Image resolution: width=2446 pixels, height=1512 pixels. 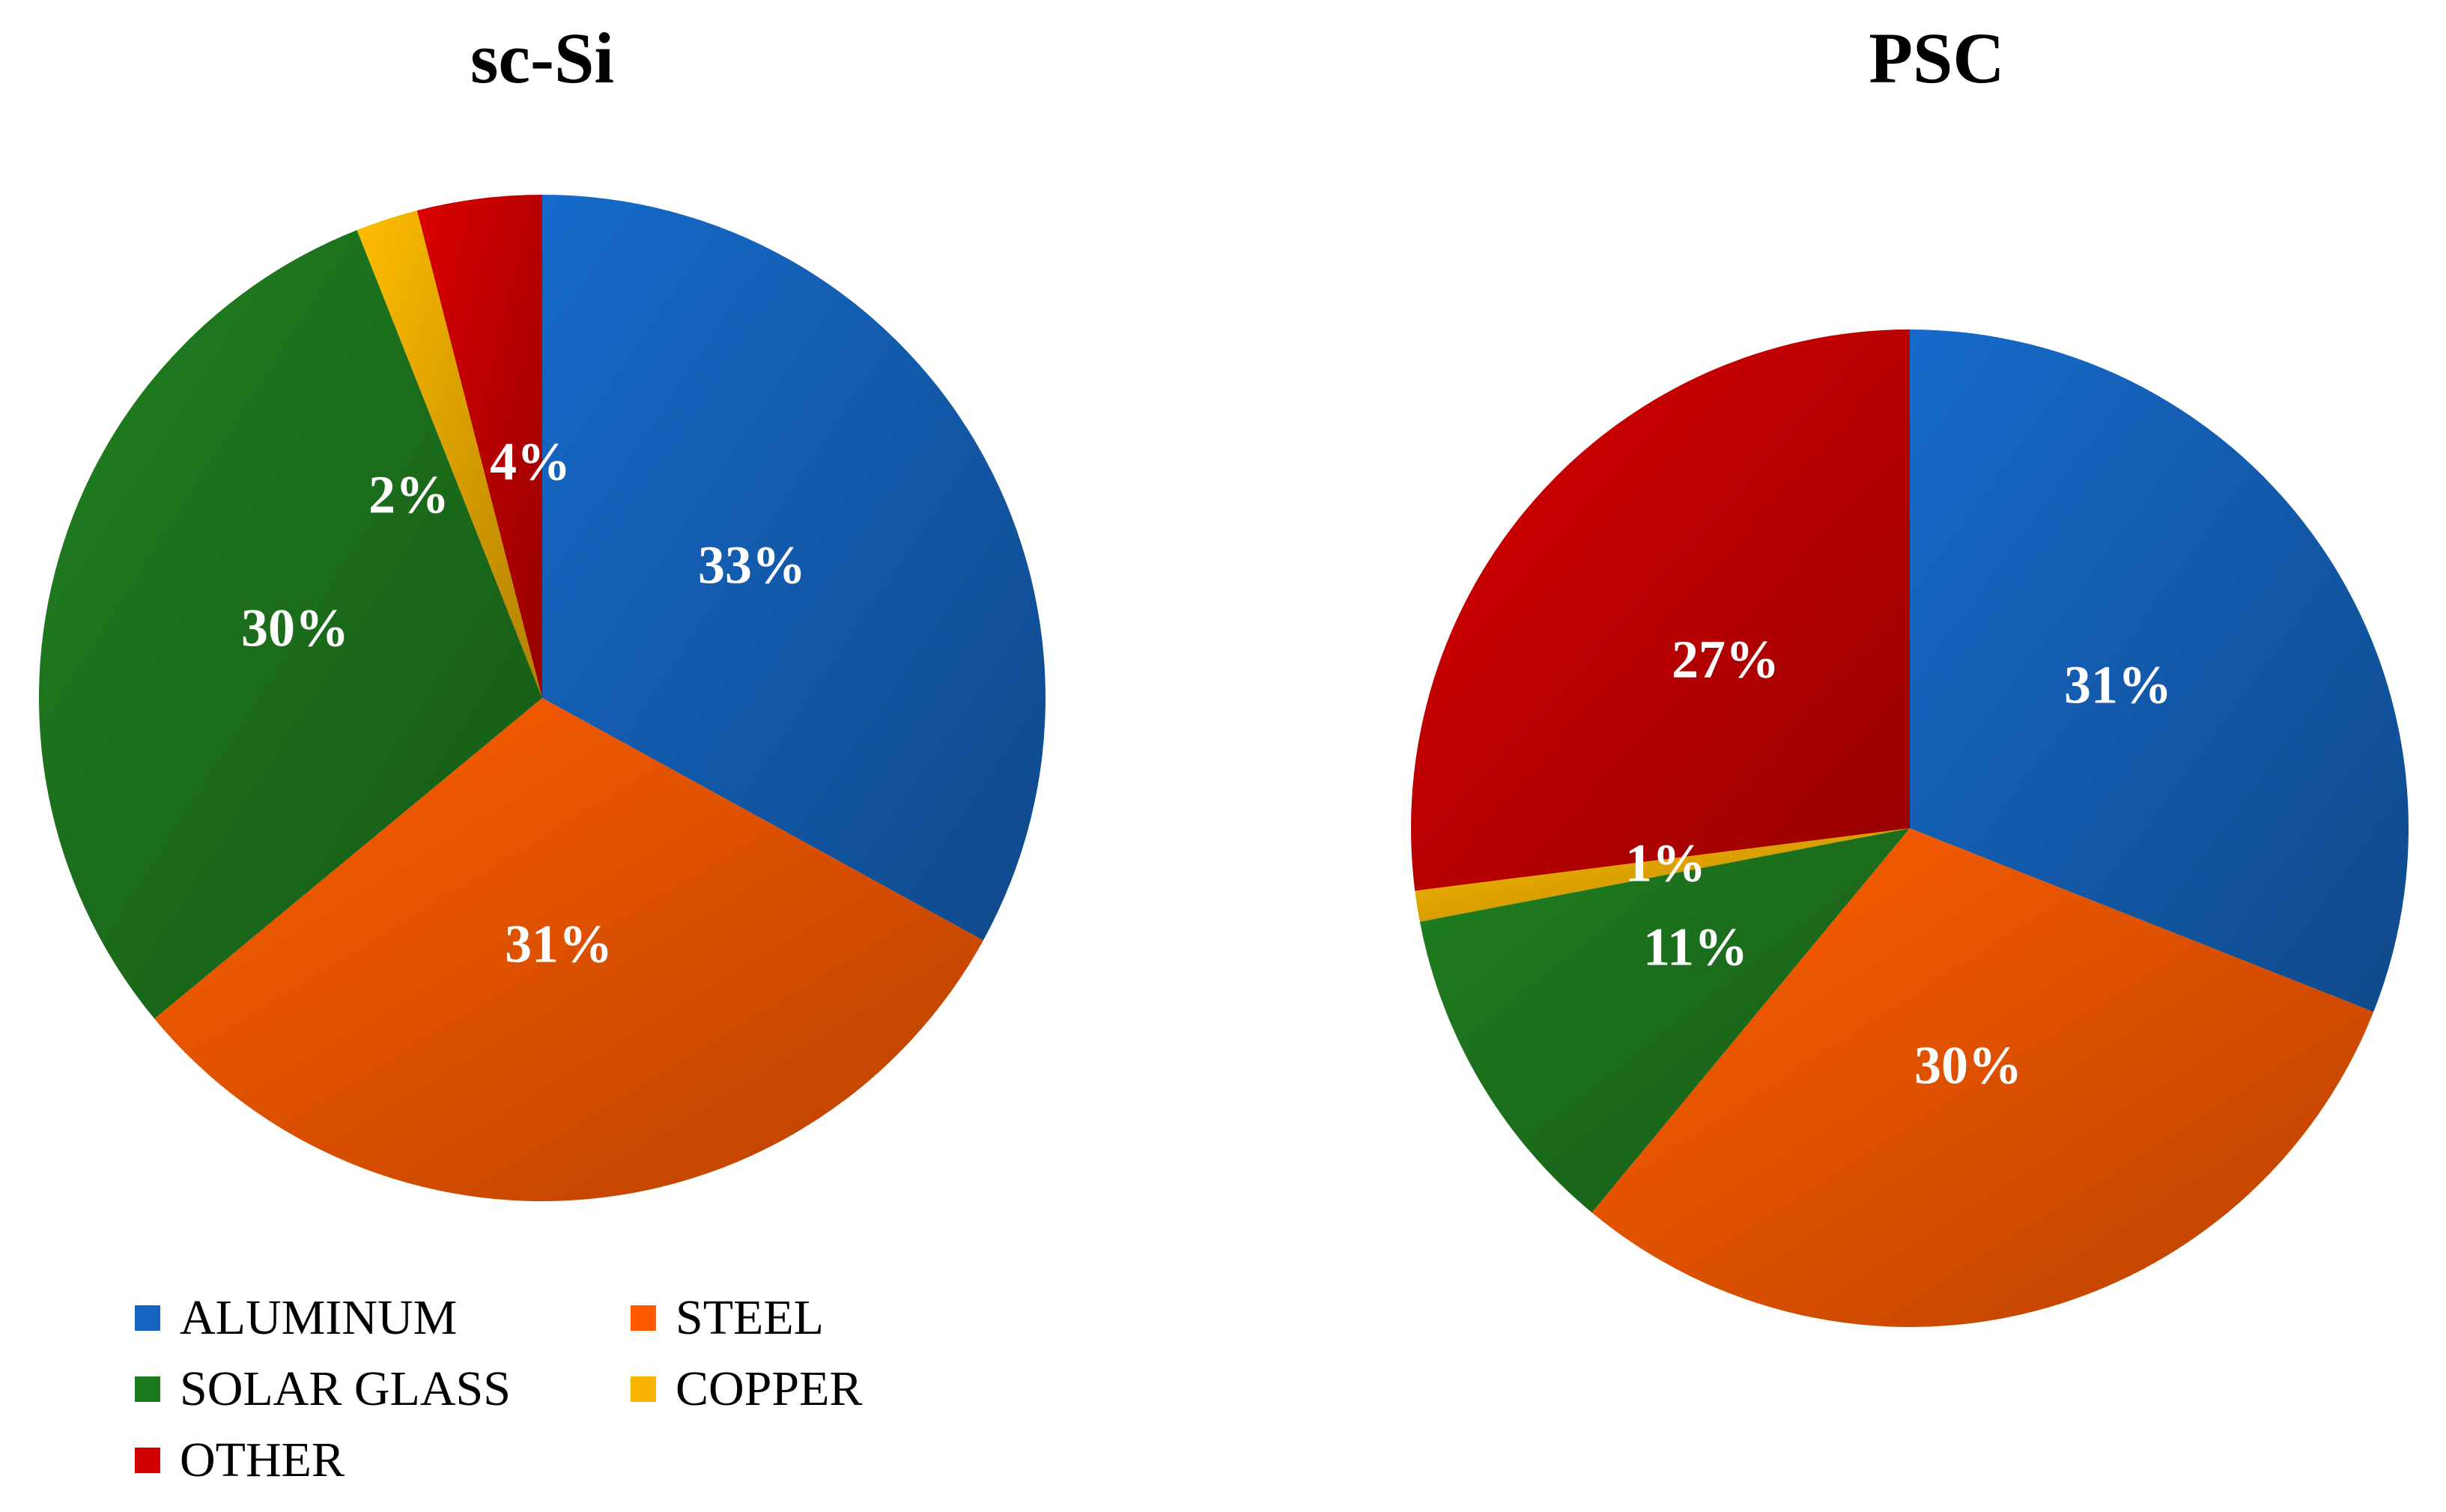 What do you see at coordinates (345, 1388) in the screenshot?
I see `legend-label-solar-glass: SOLAR GLASS` at bounding box center [345, 1388].